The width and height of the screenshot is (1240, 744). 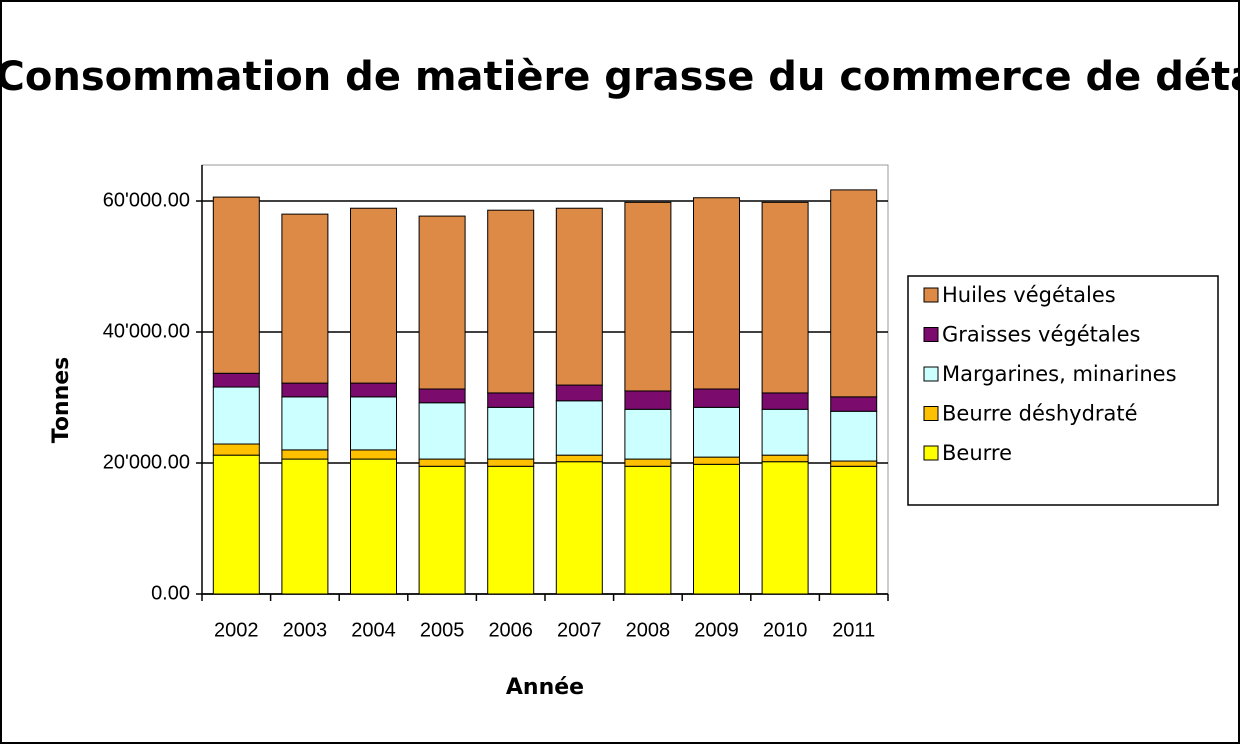 What do you see at coordinates (853, 630) in the screenshot?
I see `x-tick-label: 2011` at bounding box center [853, 630].